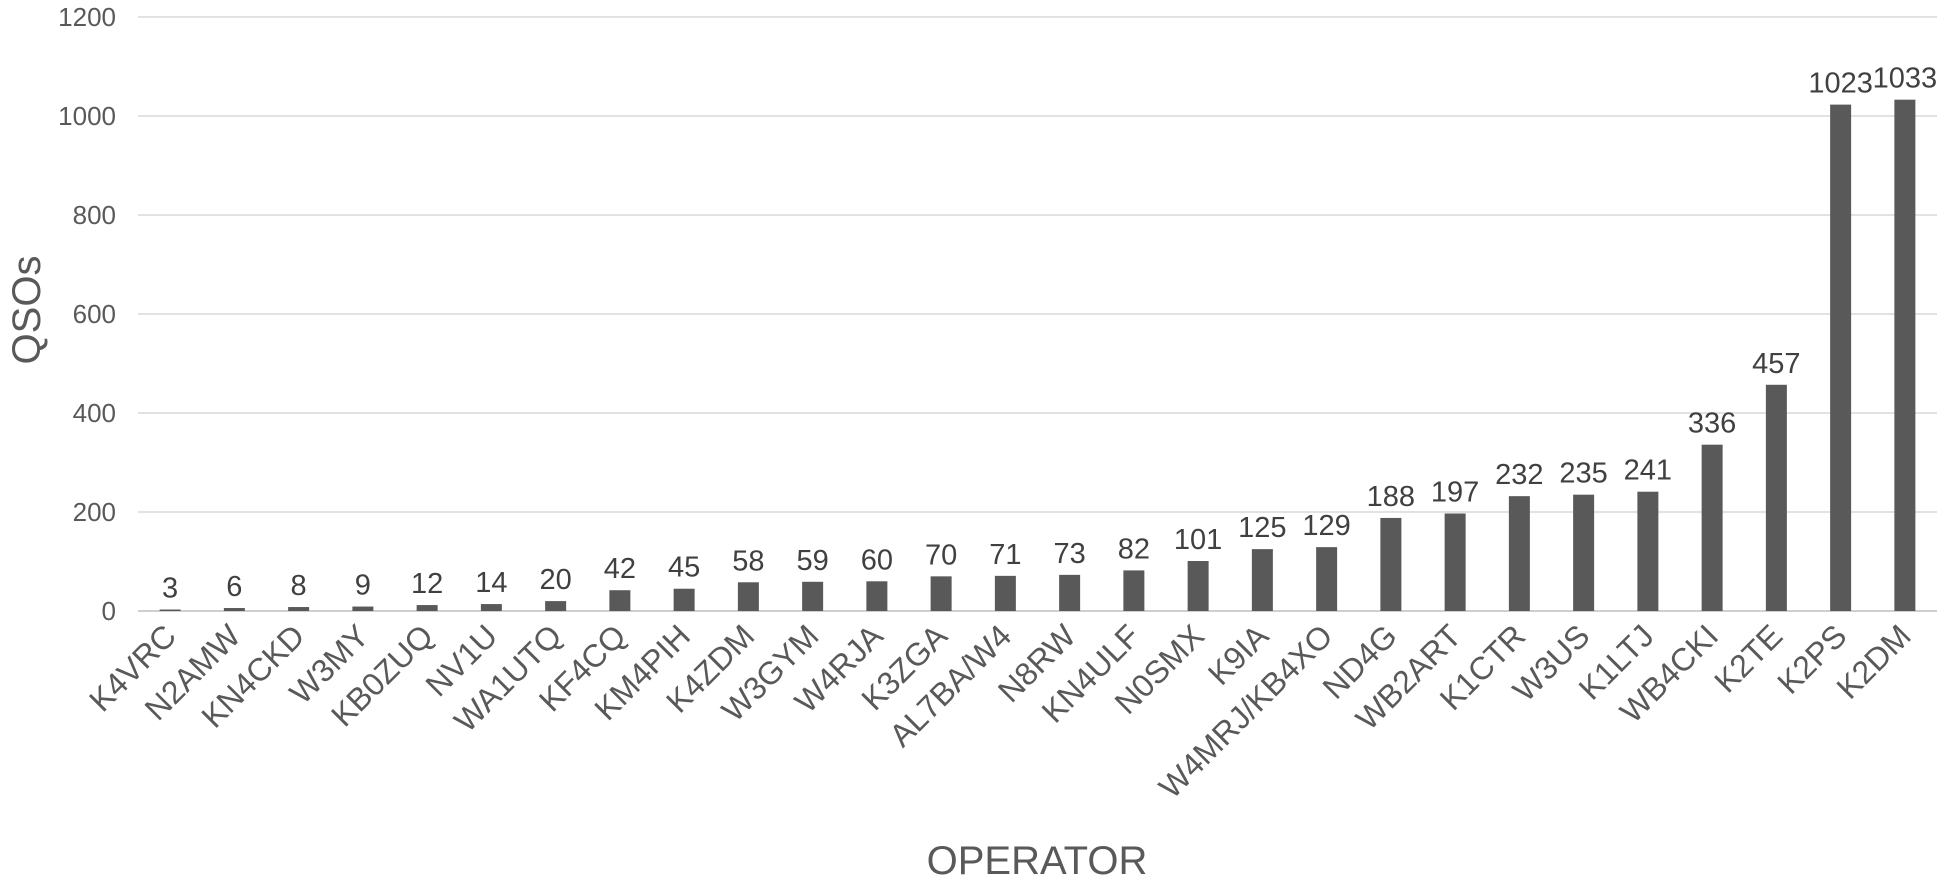 Image resolution: width=1956 pixels, height=888 pixels. Describe the element at coordinates (1455, 562) in the screenshot. I see `bar-WB2ART` at that location.